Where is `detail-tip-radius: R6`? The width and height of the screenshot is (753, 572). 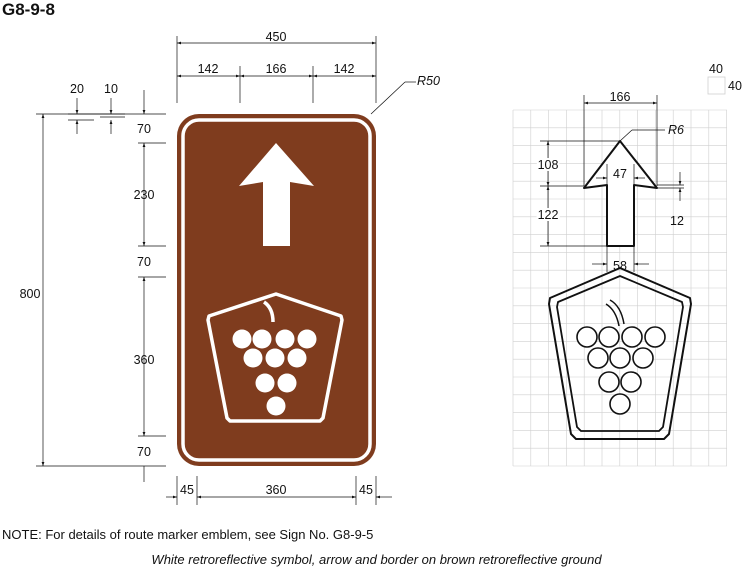 detail-tip-radius: R6 is located at coordinates (676, 130).